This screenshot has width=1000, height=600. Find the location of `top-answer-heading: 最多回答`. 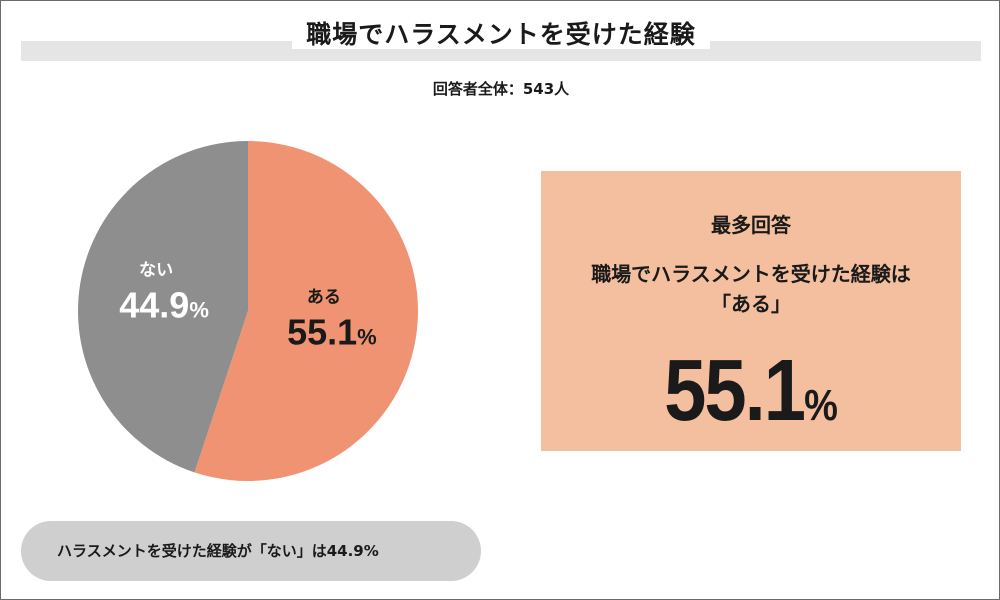

top-answer-heading: 最多回答 is located at coordinates (751, 225).